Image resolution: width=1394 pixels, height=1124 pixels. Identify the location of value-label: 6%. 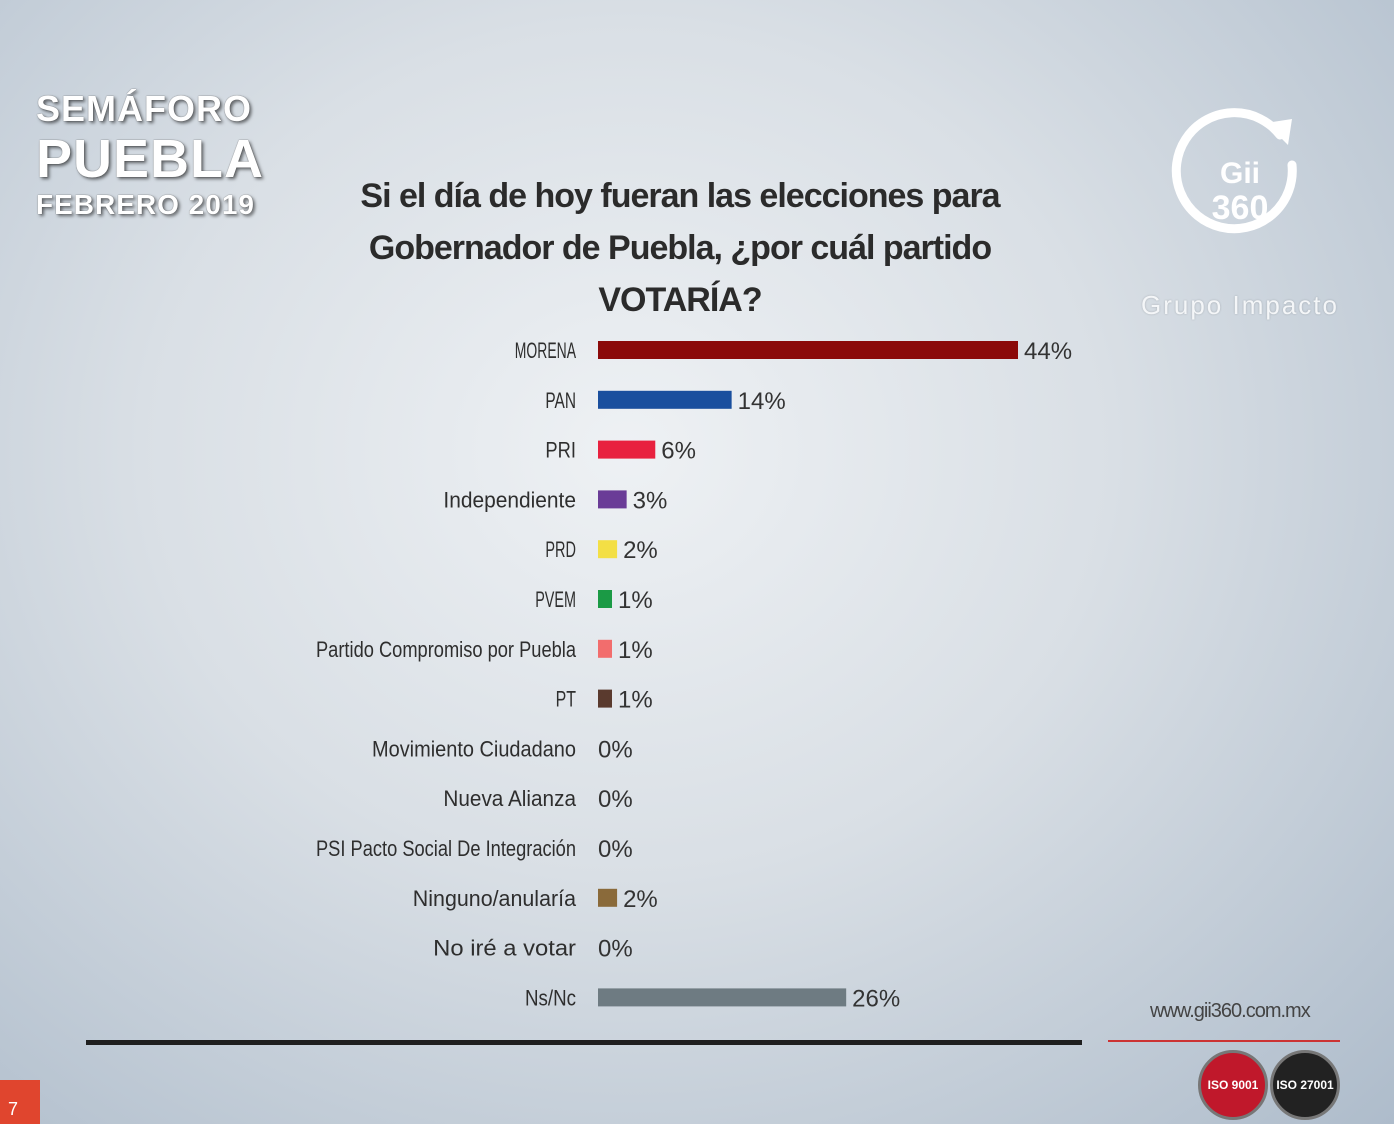
(678, 451).